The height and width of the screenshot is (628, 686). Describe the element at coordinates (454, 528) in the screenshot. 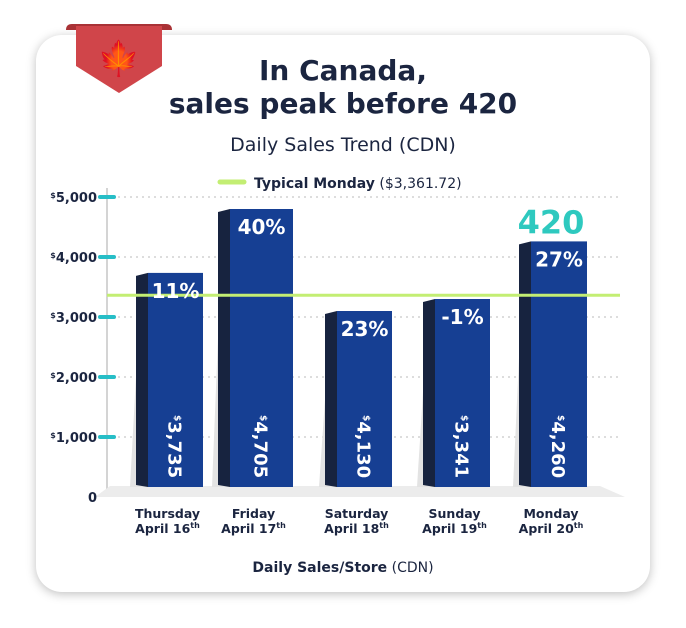

I see `x-label-date: April 19th` at that location.